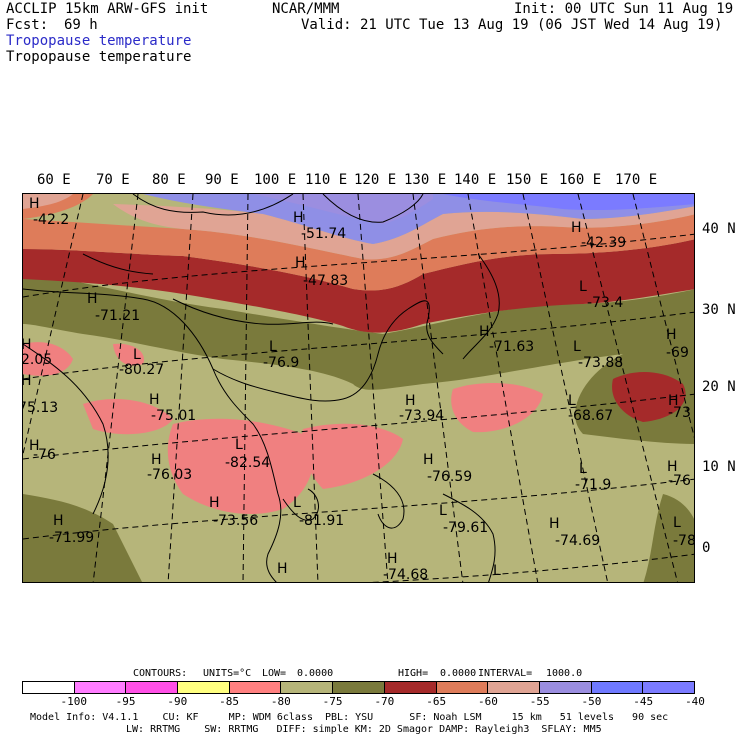 Image resolution: width=740 pixels, height=740 pixels. Describe the element at coordinates (422, 416) in the screenshot. I see `map-label-value: -73.94` at that location.